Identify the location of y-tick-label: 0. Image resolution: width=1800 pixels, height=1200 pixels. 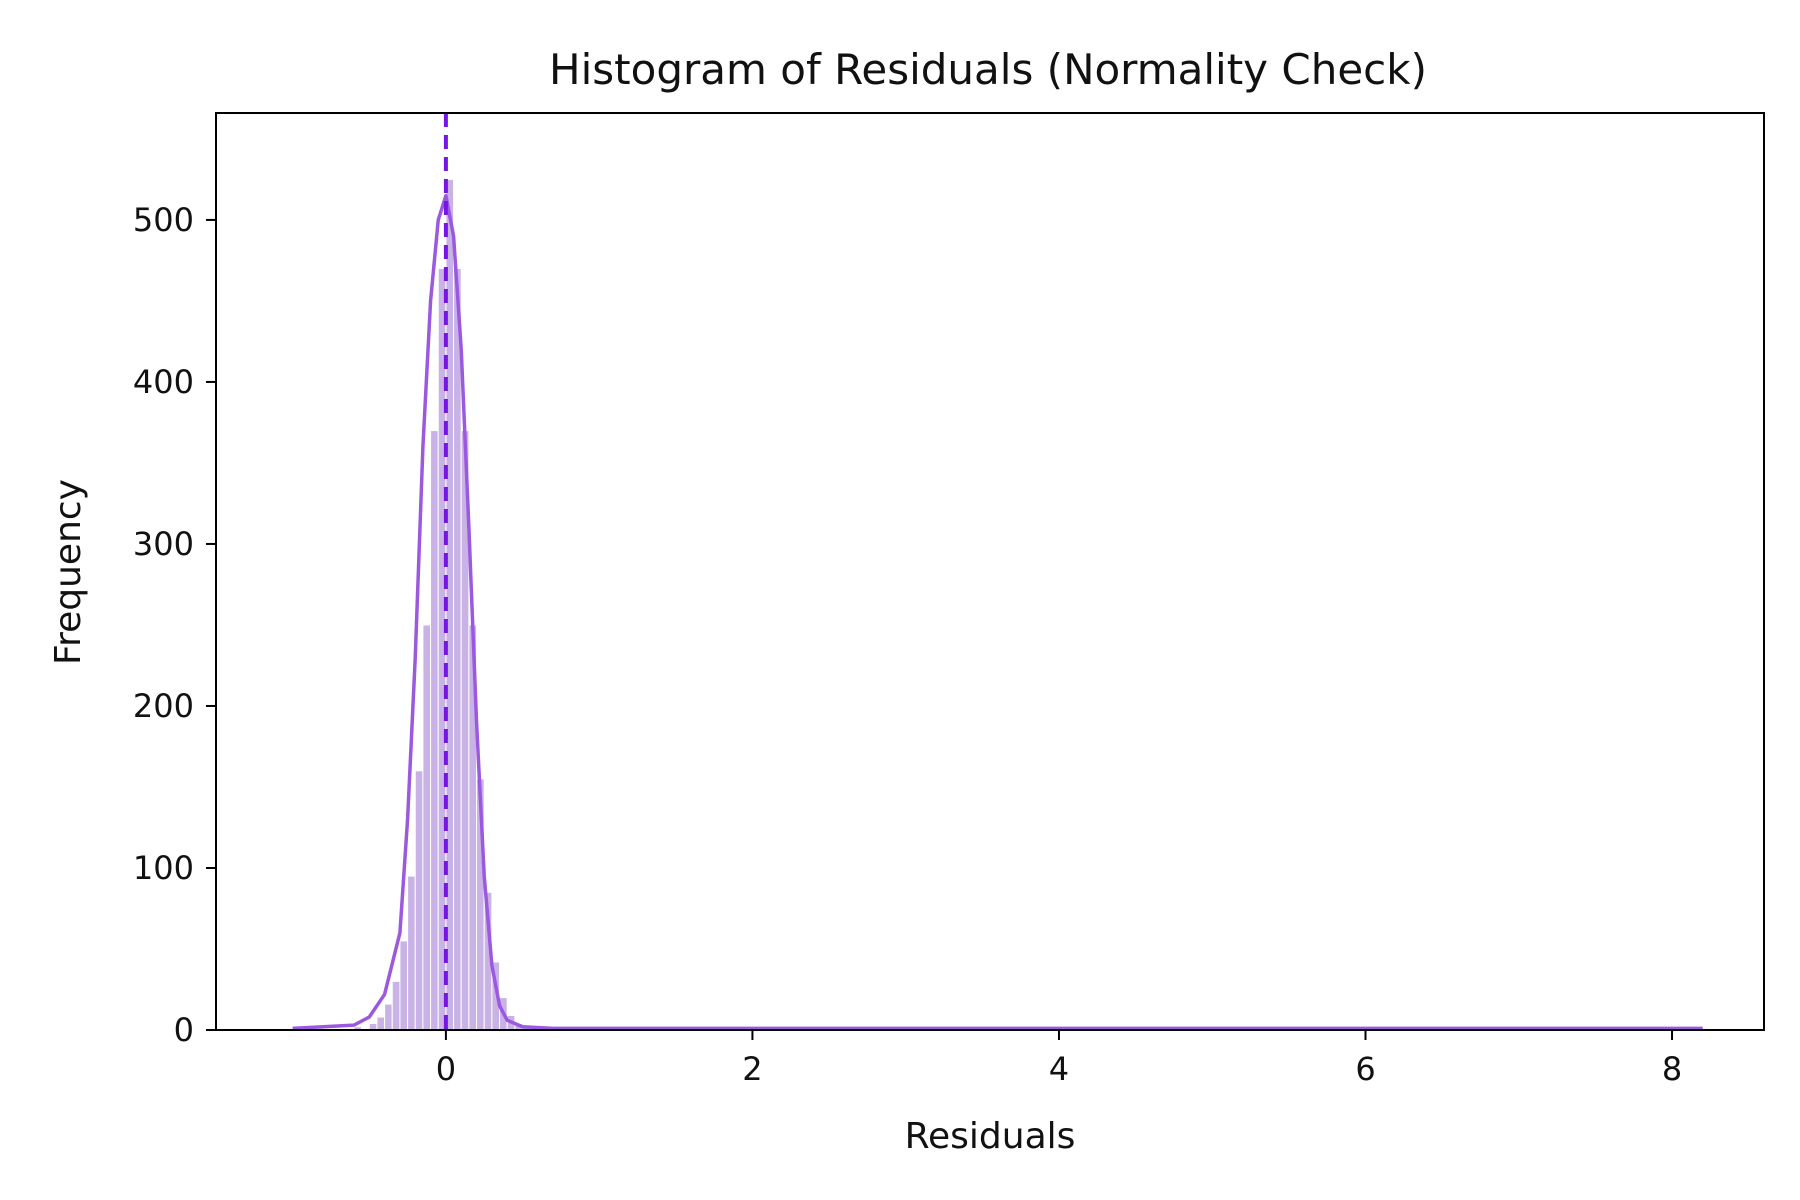
(184, 1030).